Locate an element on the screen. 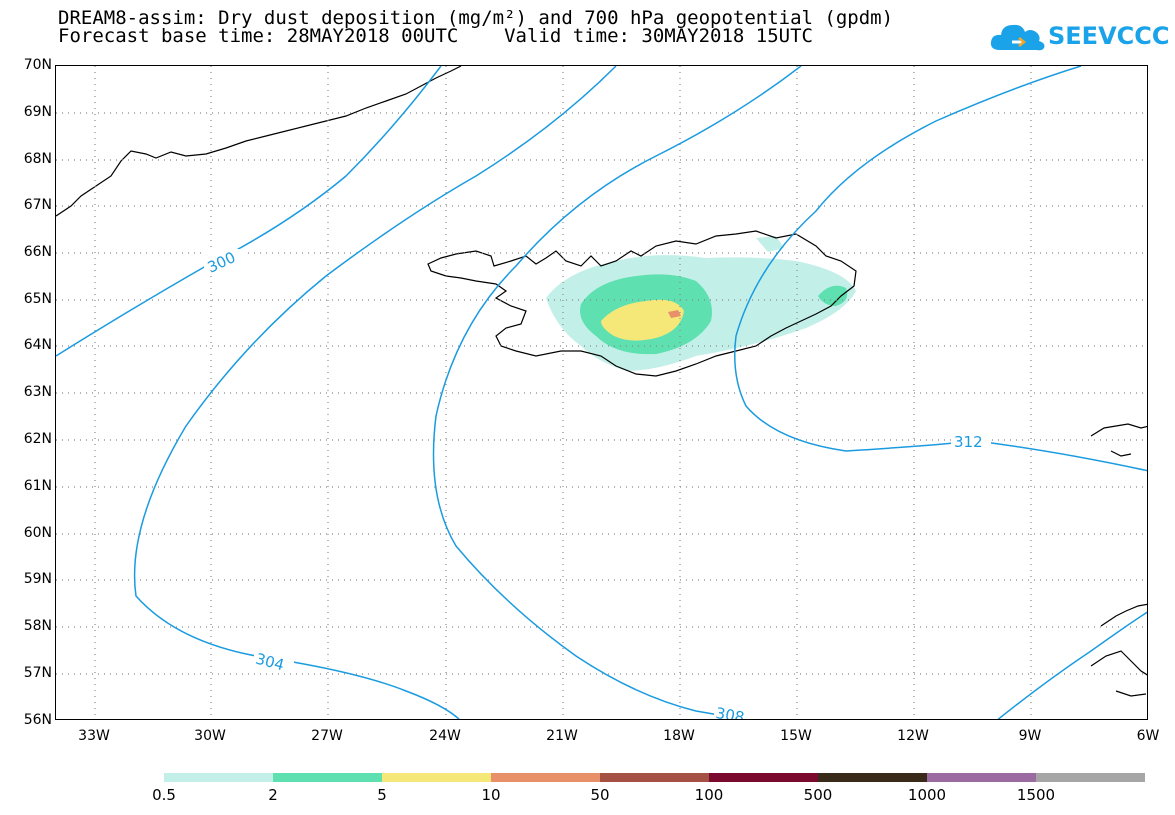  lat-label: 61N is located at coordinates (37, 486).